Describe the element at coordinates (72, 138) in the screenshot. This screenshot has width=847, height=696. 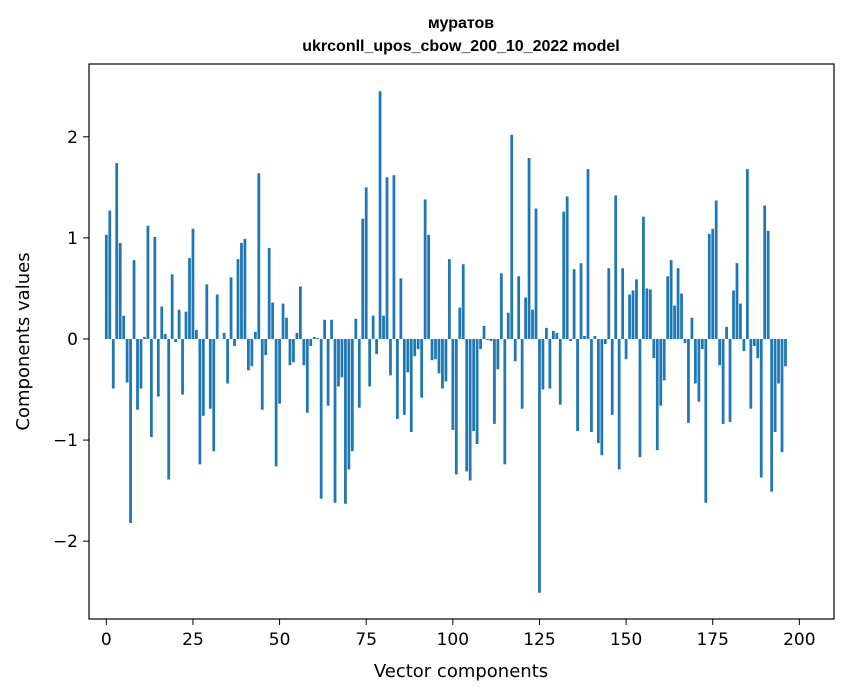
I see `y-tick-label-2: 2` at that location.